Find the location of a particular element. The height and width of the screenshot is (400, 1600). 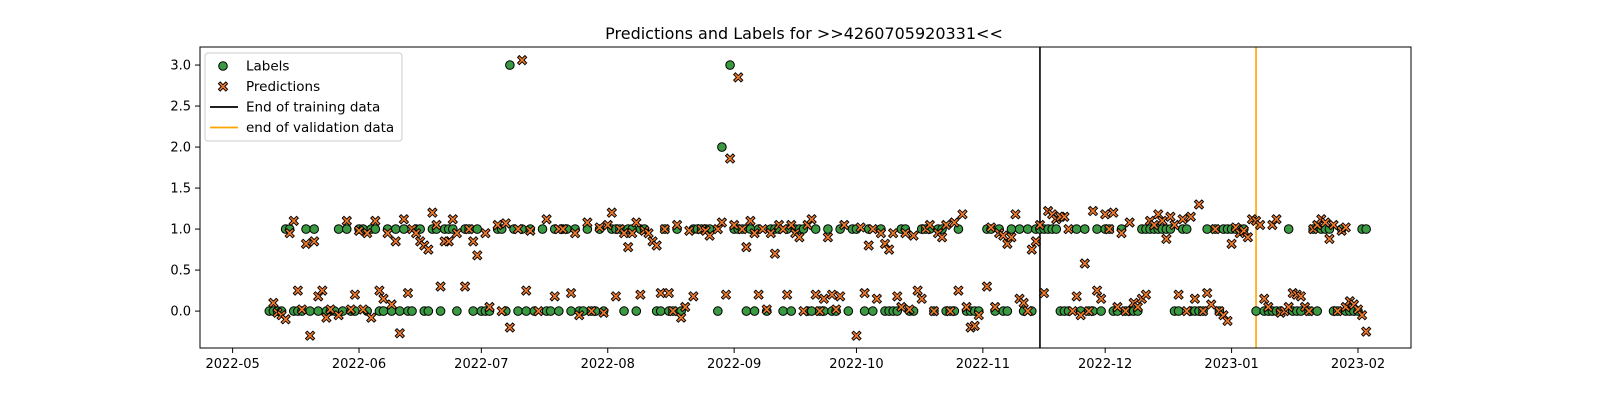

legend-box is located at coordinates (303, 97).